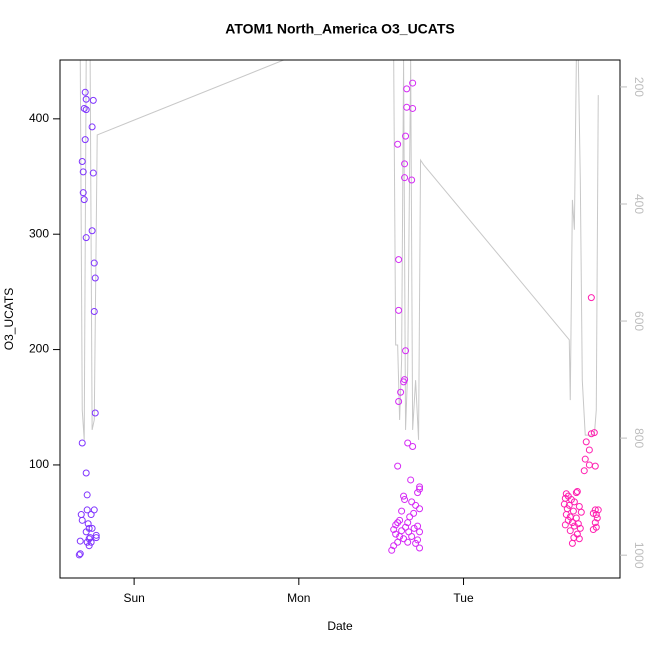  Describe the element at coordinates (39, 464) in the screenshot. I see `y-tick-label: 100` at that location.